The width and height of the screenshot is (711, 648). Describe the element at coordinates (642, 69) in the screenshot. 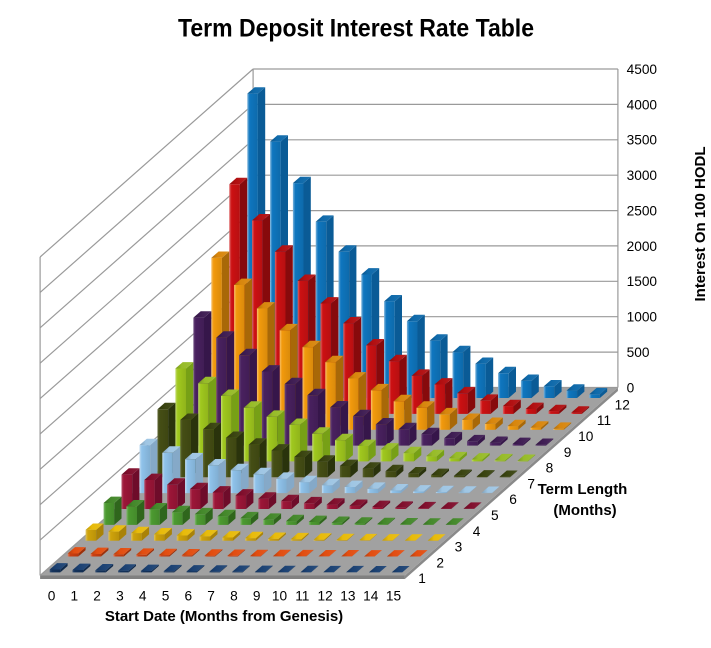

I see `svg-text: 4500` at that location.